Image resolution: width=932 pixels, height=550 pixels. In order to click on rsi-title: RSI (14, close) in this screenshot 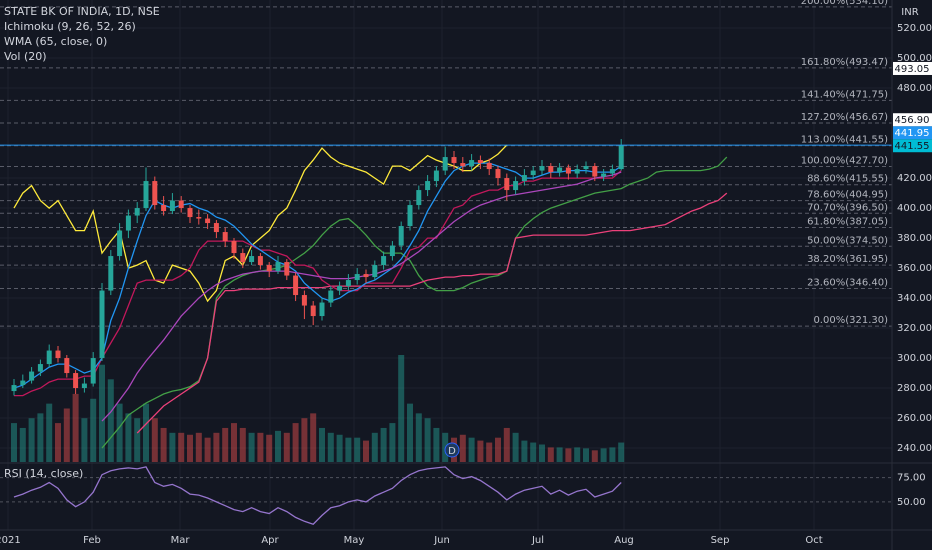, I will do `click(43, 473)`.